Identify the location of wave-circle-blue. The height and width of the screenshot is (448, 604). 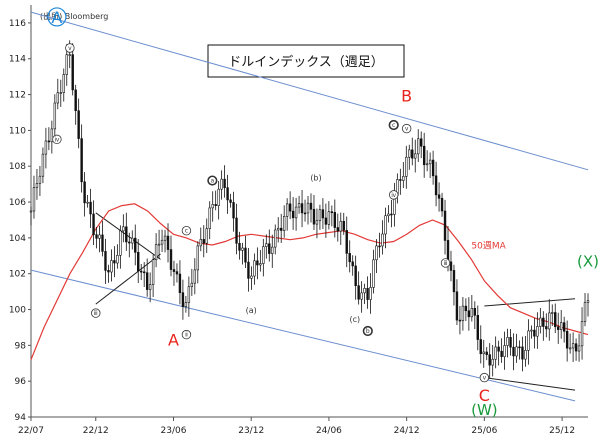
(57, 17).